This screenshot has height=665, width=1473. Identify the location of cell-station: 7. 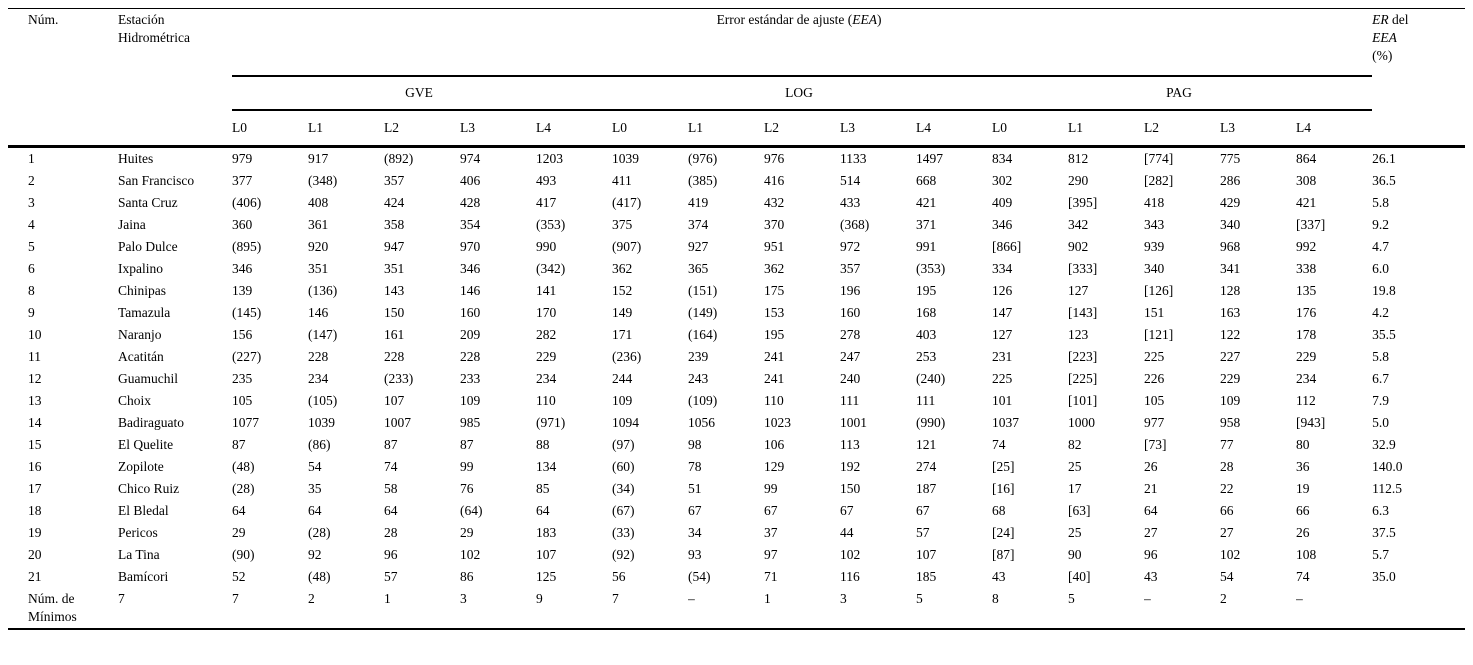
(175, 609).